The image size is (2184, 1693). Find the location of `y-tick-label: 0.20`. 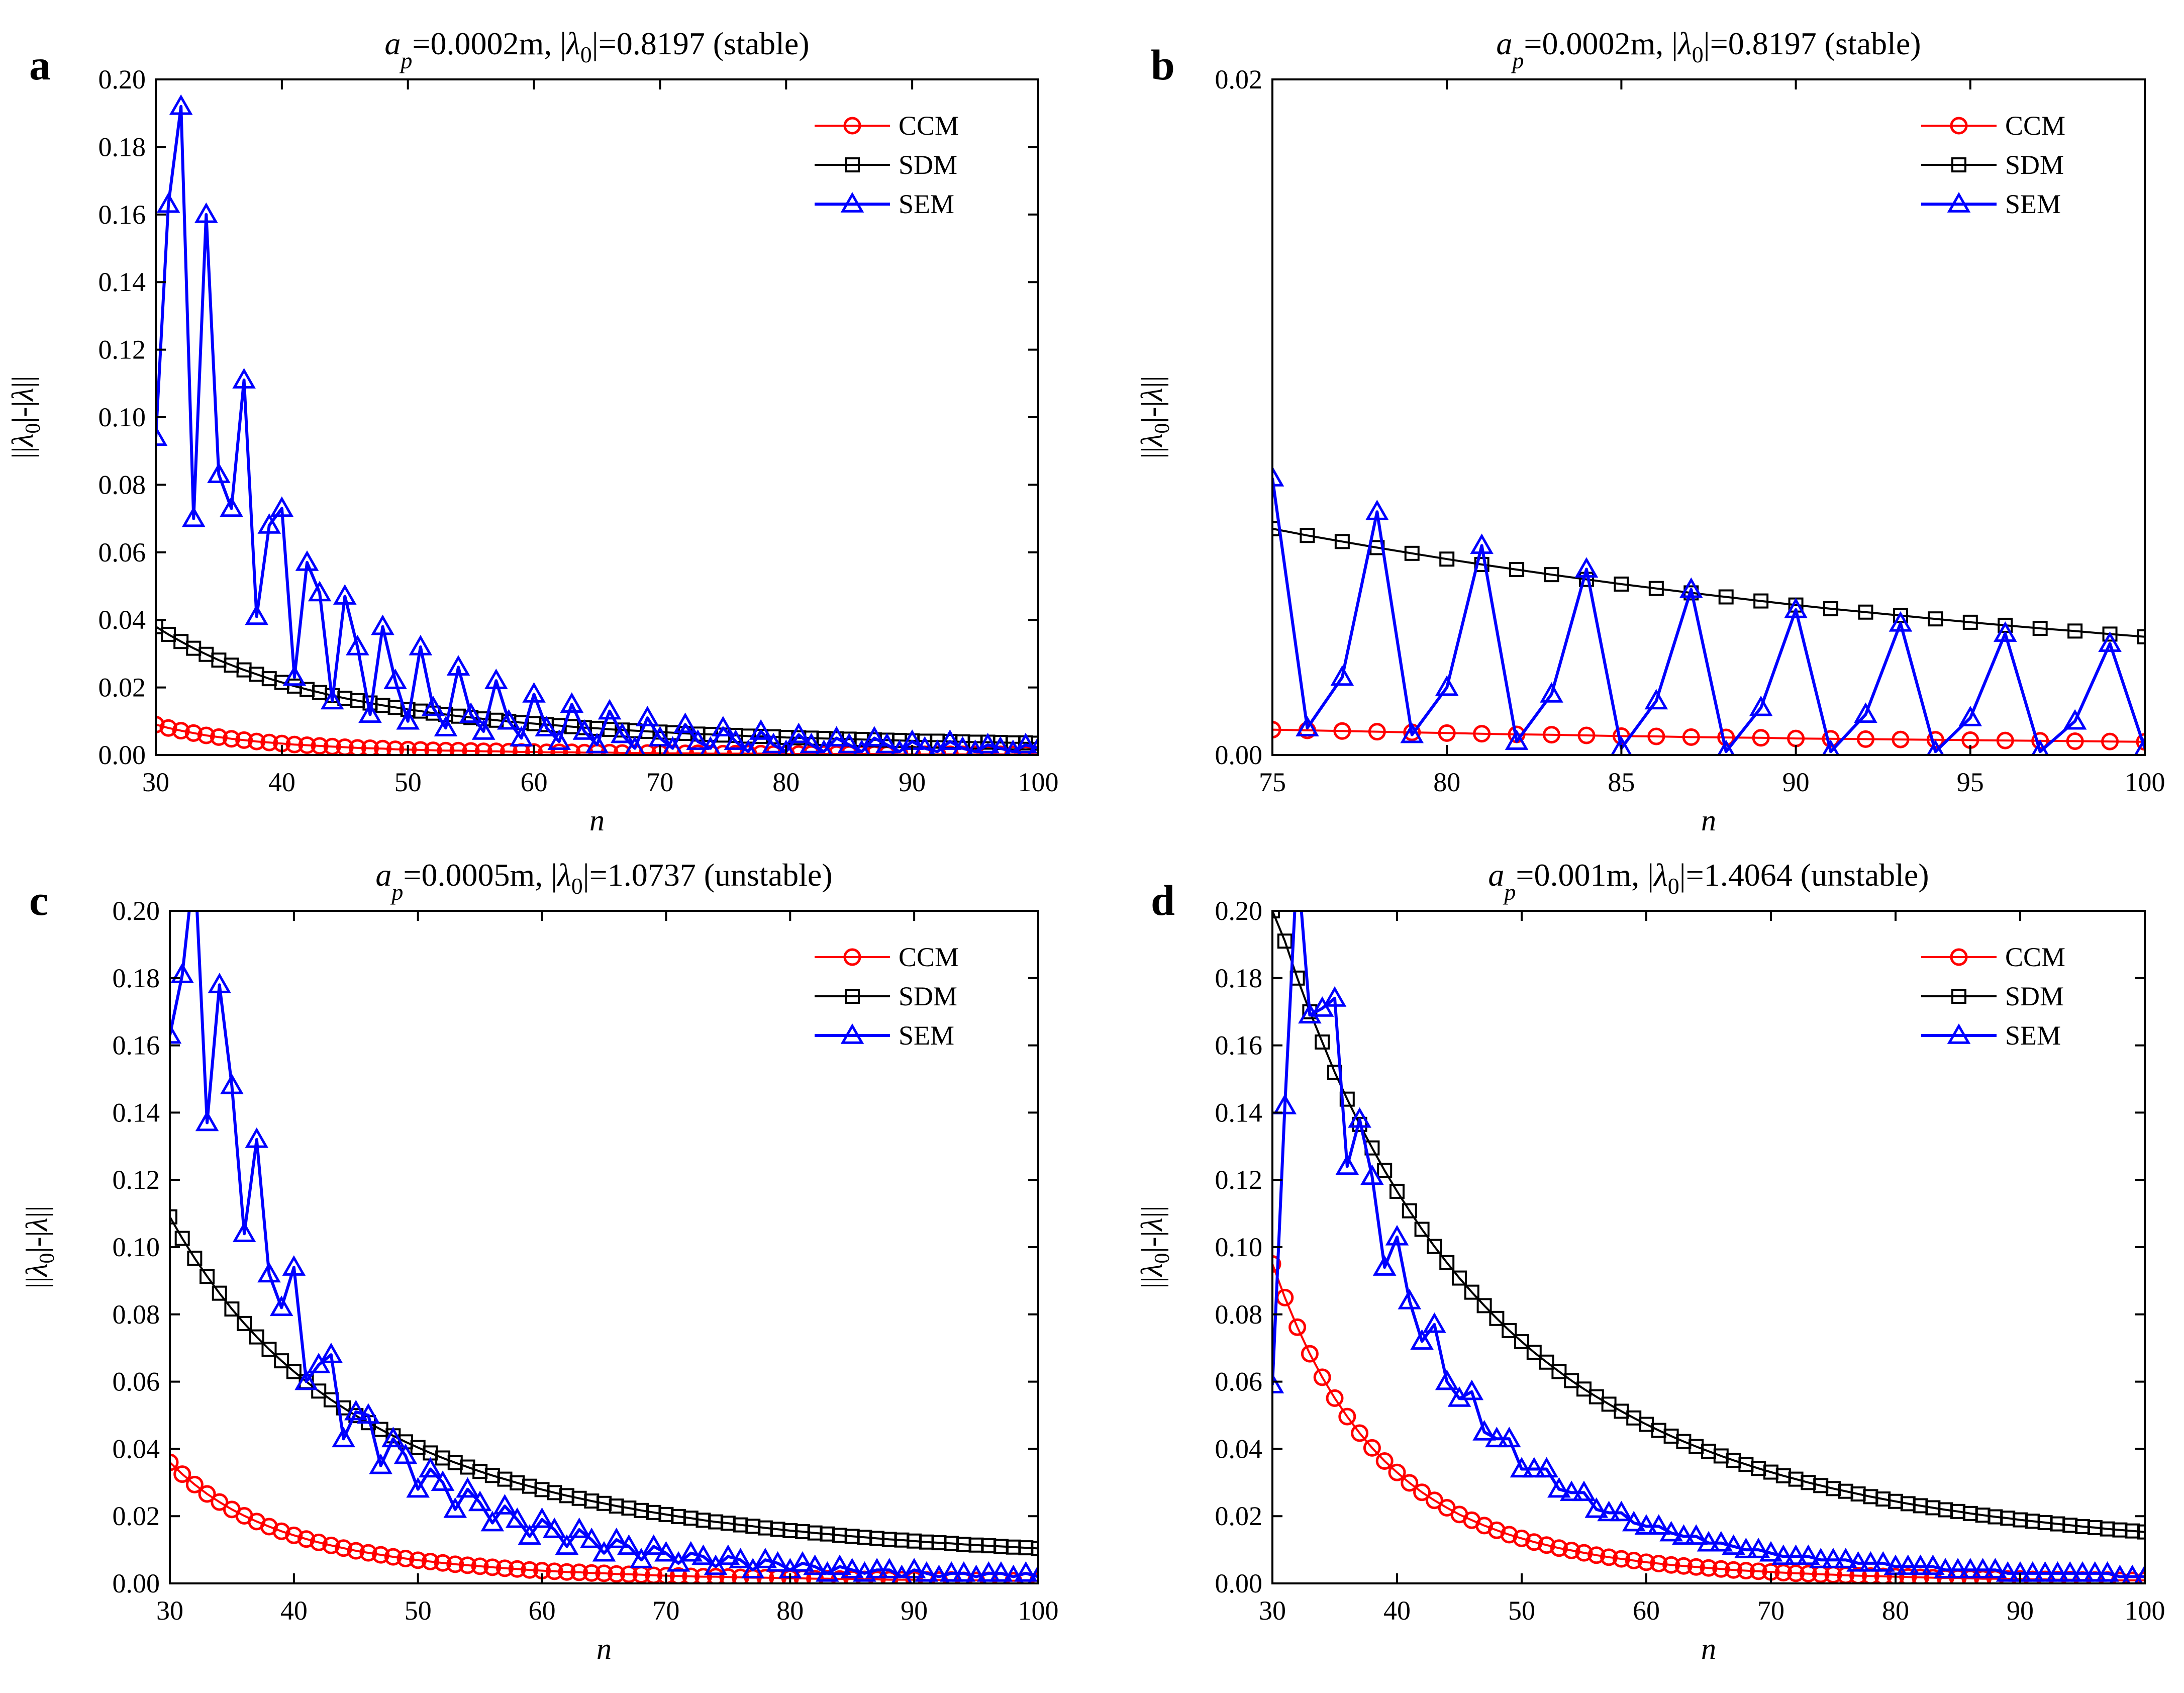

y-tick-label: 0.20 is located at coordinates (122, 79).